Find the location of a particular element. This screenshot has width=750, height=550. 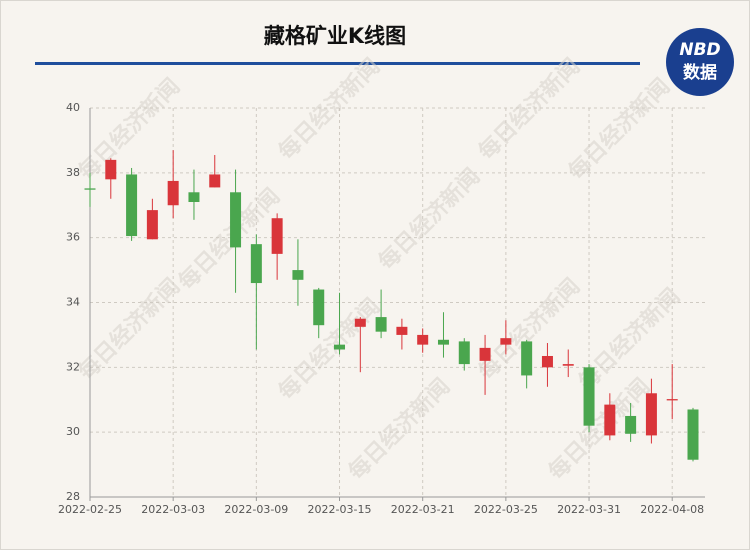

x-tick-label: 2022-03-03 is located at coordinates (173, 509).